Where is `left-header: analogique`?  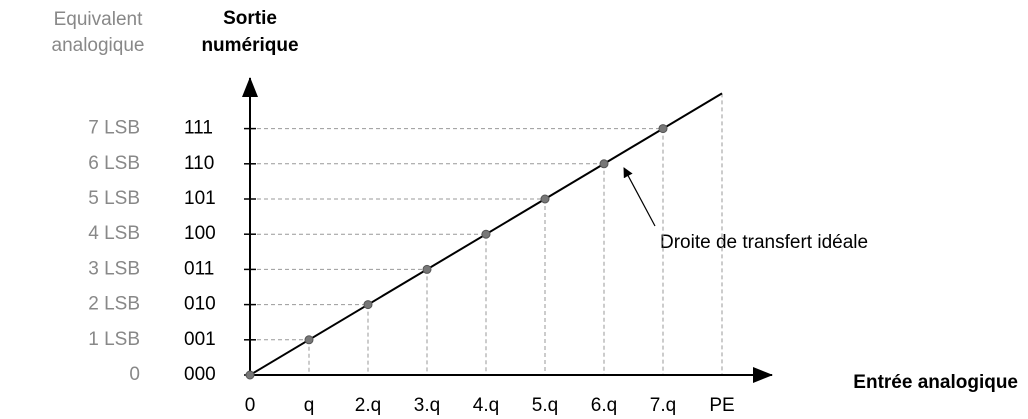
left-header: analogique is located at coordinates (98, 45).